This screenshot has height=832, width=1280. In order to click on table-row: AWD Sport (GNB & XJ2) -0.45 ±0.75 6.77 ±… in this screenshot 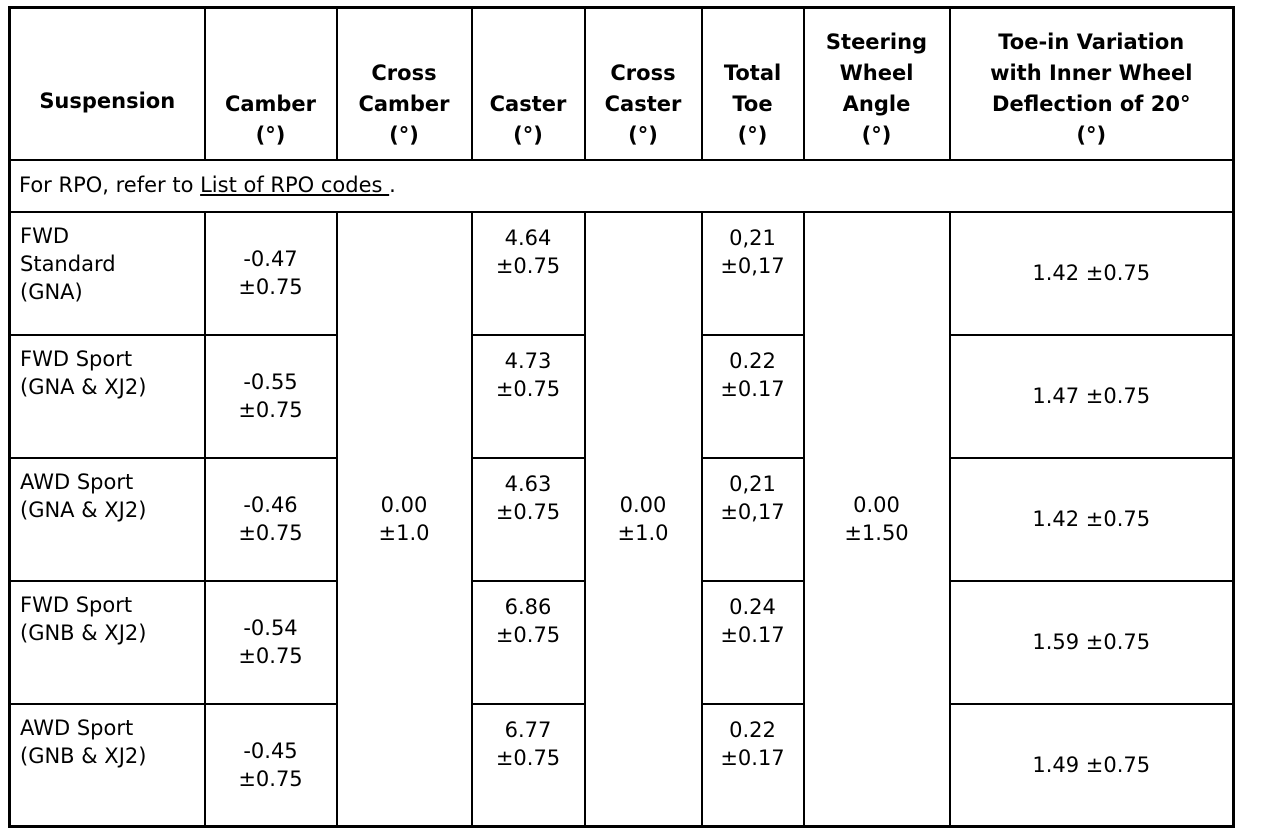, I will do `click(621, 765)`.